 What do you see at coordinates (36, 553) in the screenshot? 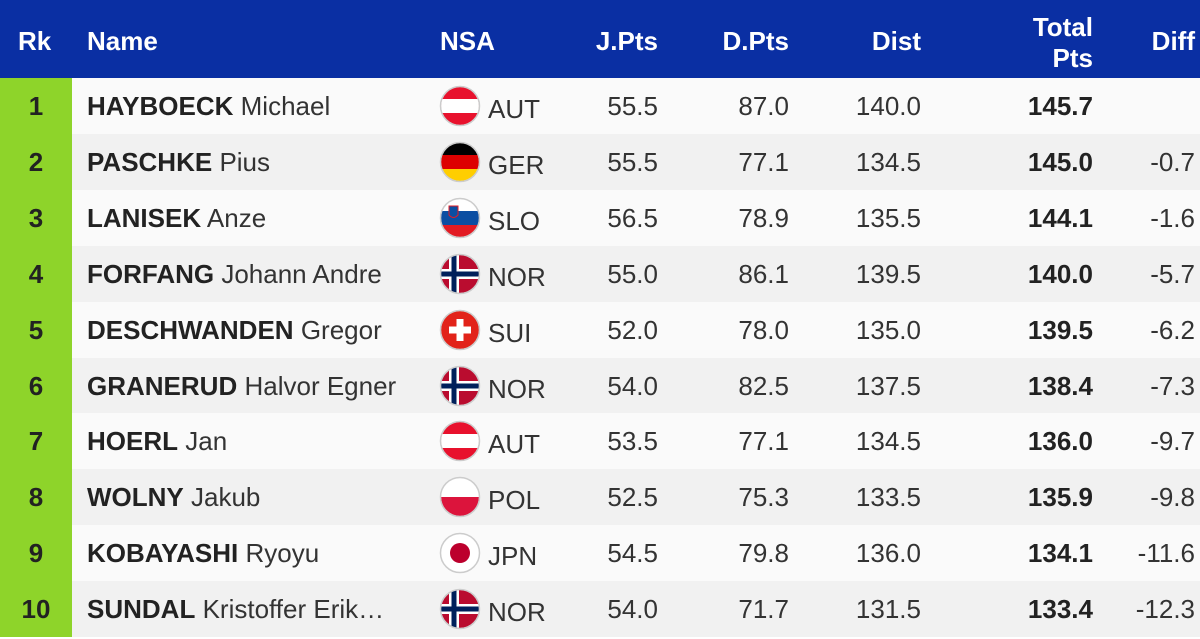
I see `rank: 9` at bounding box center [36, 553].